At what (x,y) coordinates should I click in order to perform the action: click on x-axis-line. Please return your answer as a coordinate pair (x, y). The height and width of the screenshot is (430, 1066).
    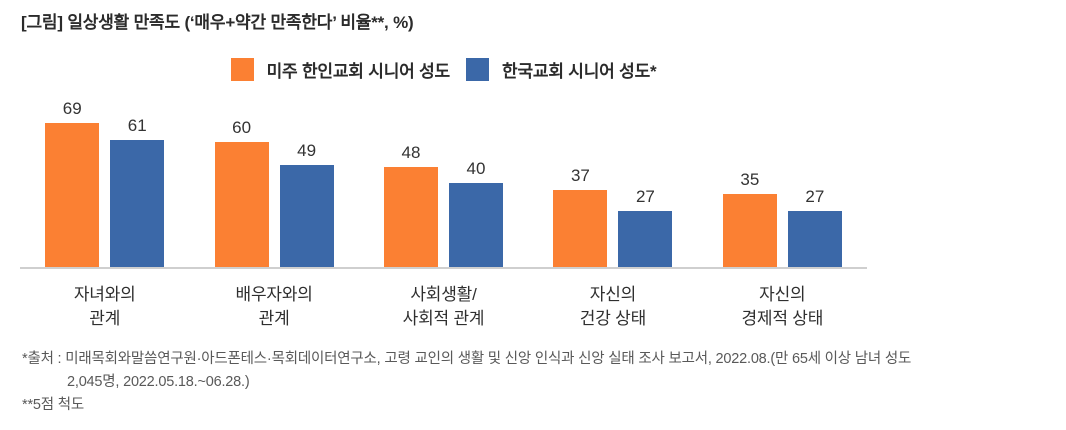
    Looking at the image, I should click on (443, 268).